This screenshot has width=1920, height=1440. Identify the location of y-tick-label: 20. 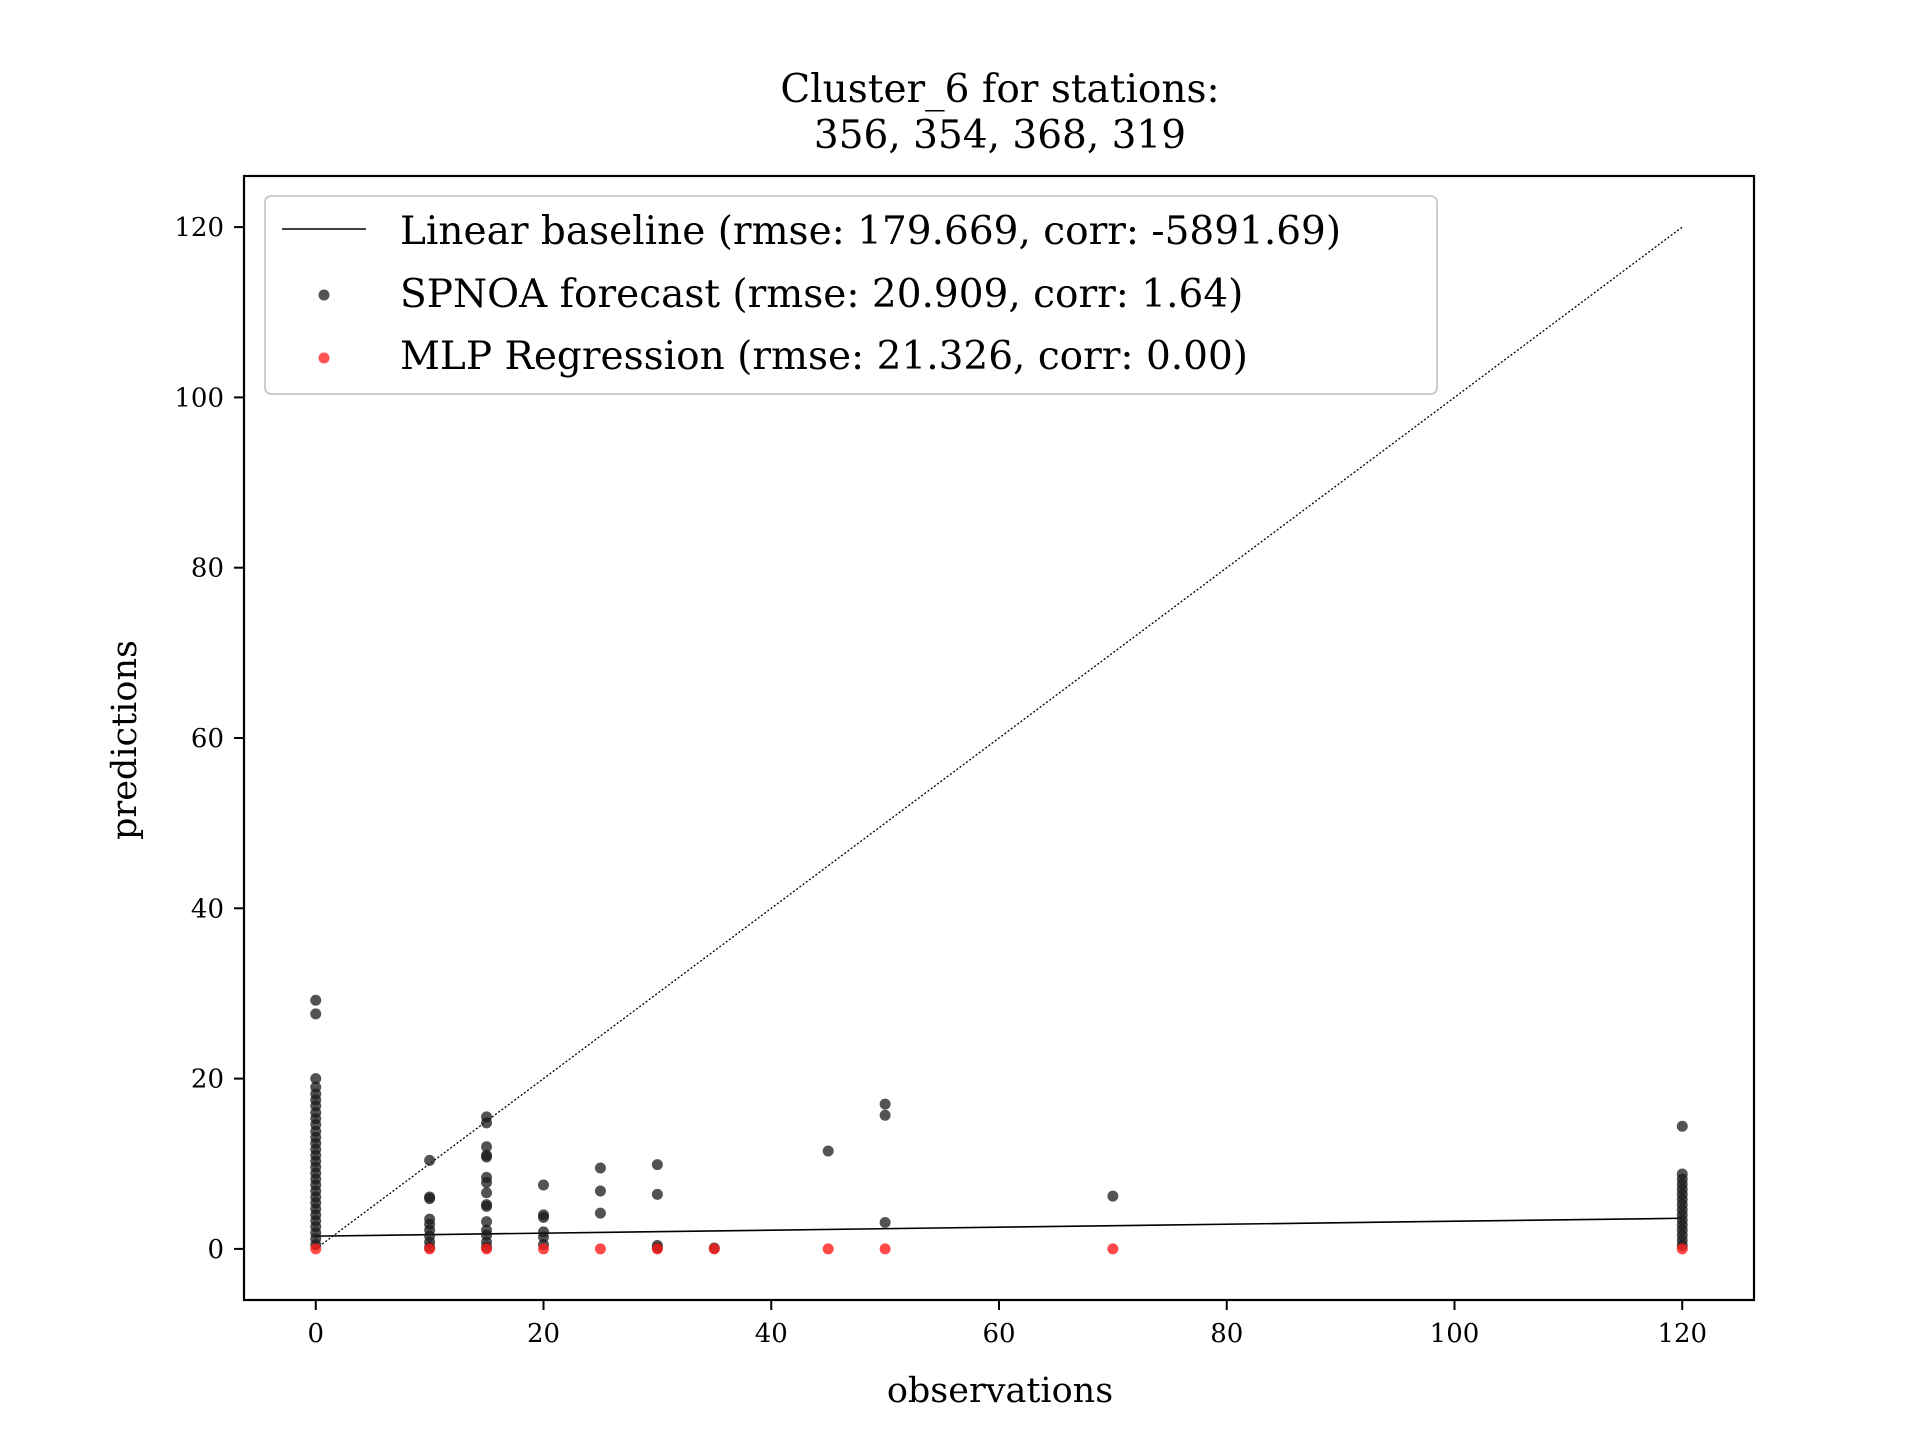
(207, 1080).